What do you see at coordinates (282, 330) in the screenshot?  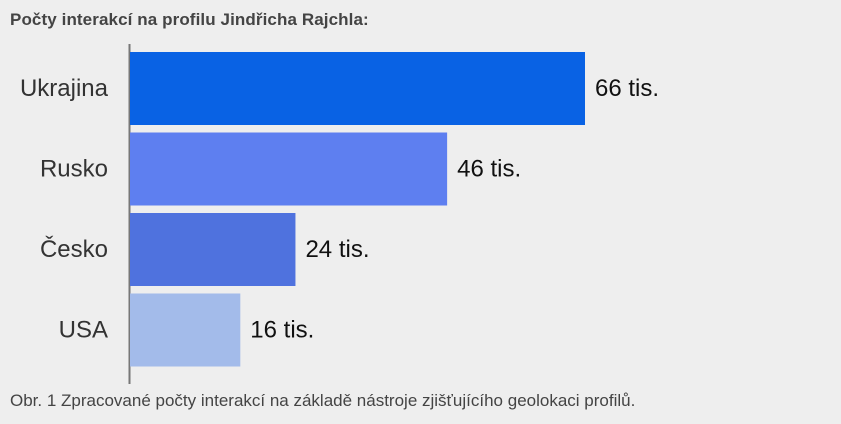 I see `value-label: 16 tis.` at bounding box center [282, 330].